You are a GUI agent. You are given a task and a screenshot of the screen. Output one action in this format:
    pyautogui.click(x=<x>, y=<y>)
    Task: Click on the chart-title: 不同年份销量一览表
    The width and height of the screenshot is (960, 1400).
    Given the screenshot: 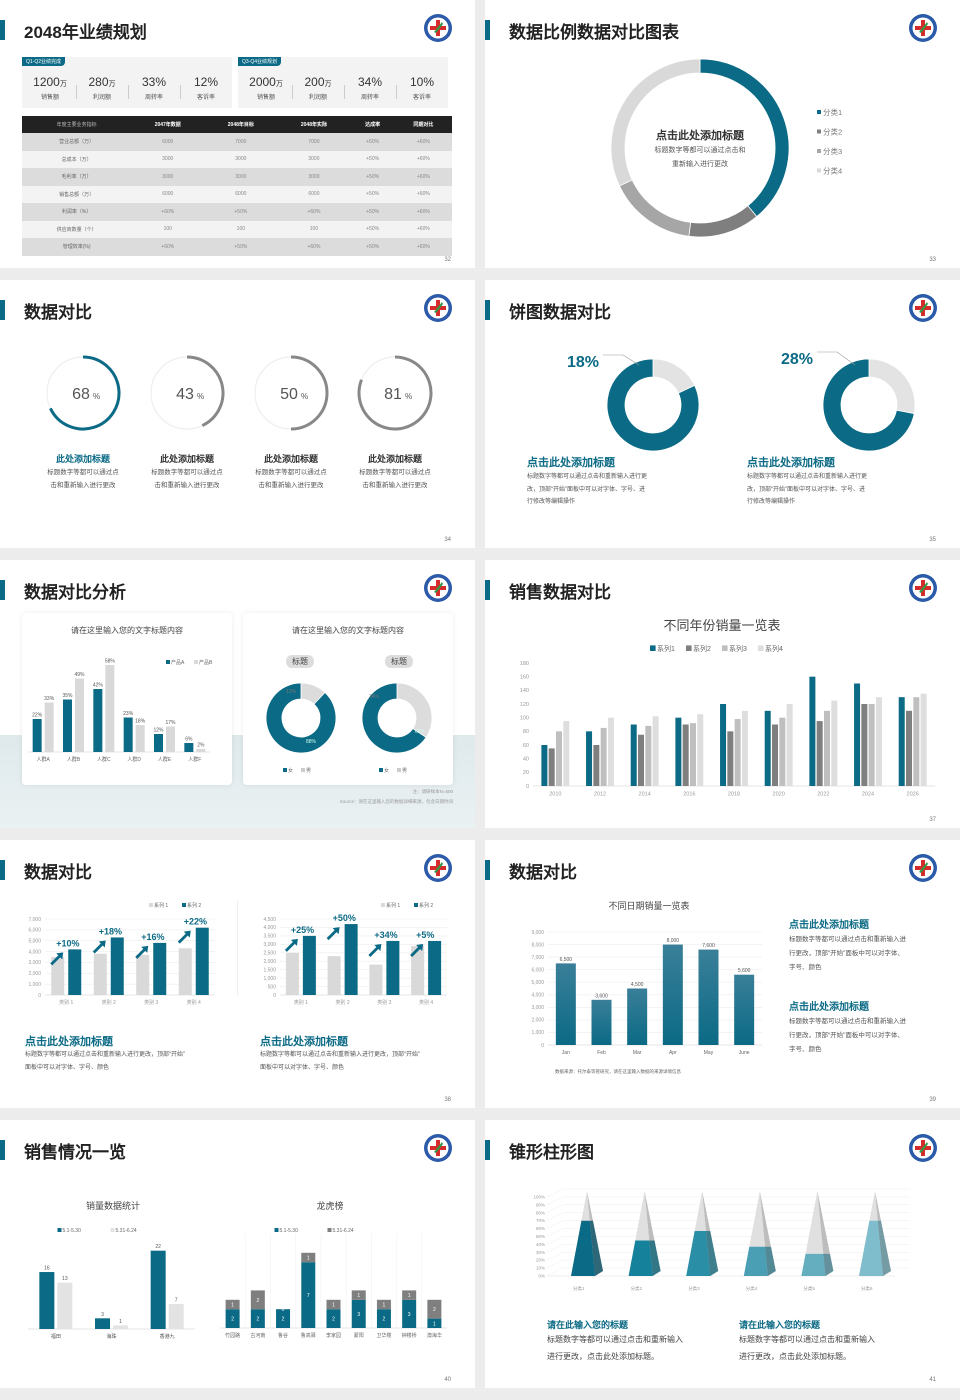 What is the action you would take?
    pyautogui.click(x=721, y=625)
    